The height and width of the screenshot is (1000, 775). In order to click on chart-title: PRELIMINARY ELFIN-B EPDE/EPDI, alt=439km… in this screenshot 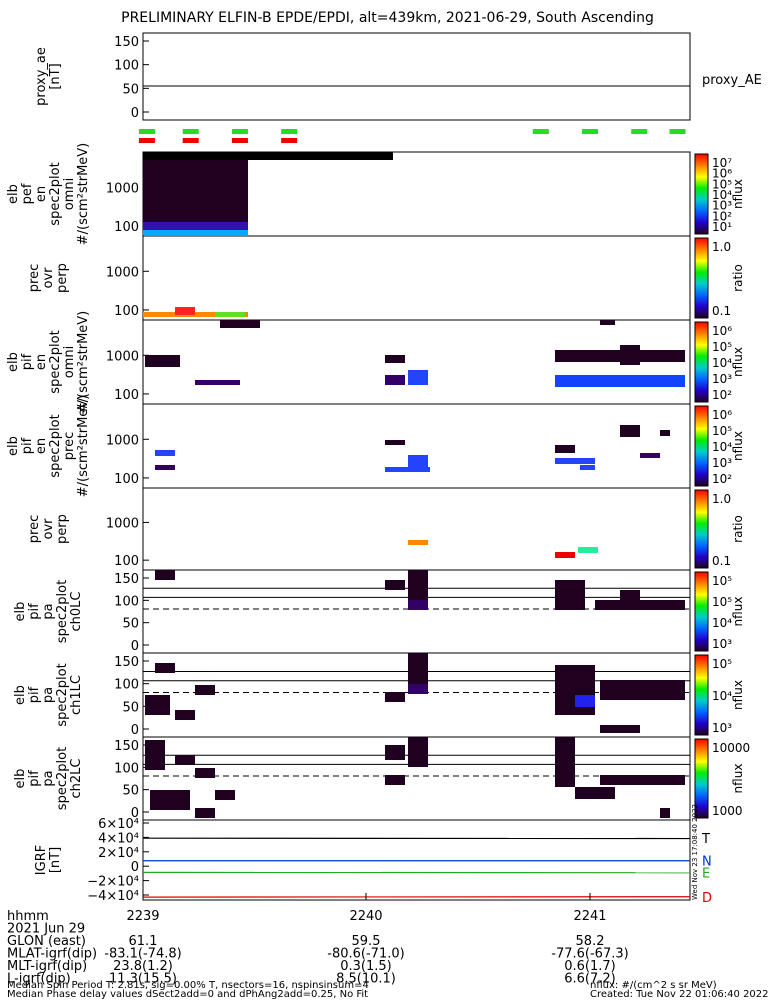, I will do `click(387, 18)`.